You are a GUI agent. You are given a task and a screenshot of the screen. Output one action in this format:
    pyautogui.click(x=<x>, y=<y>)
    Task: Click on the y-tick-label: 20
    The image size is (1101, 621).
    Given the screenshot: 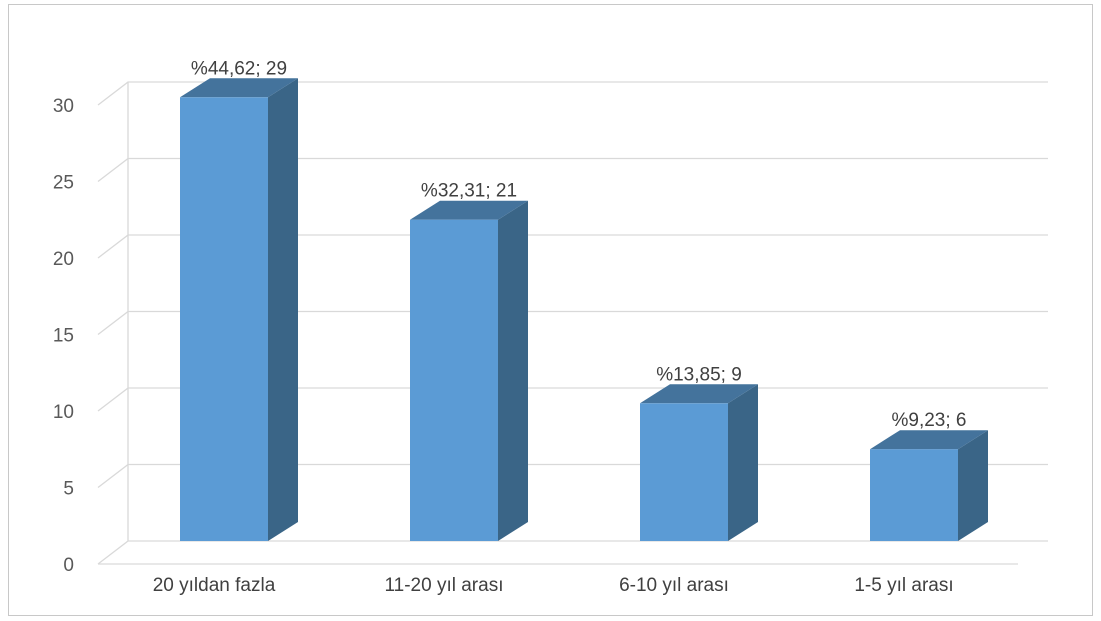 What is the action you would take?
    pyautogui.click(x=63, y=259)
    